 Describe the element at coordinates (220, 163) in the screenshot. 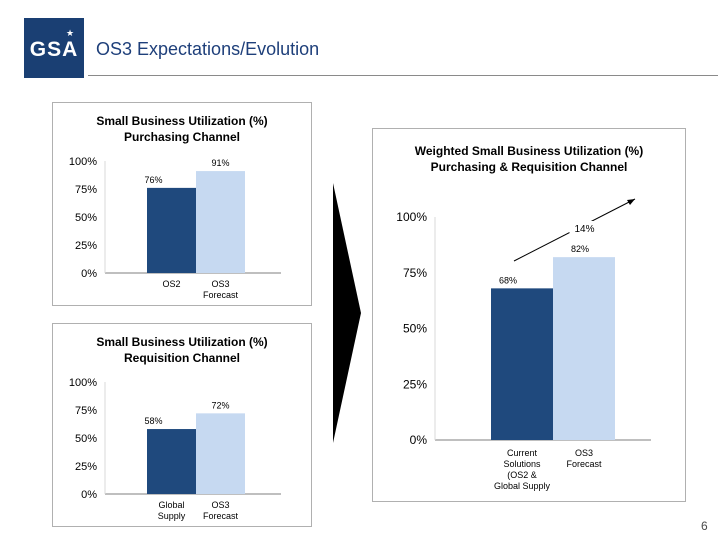

I see `data-label: 91%` at that location.